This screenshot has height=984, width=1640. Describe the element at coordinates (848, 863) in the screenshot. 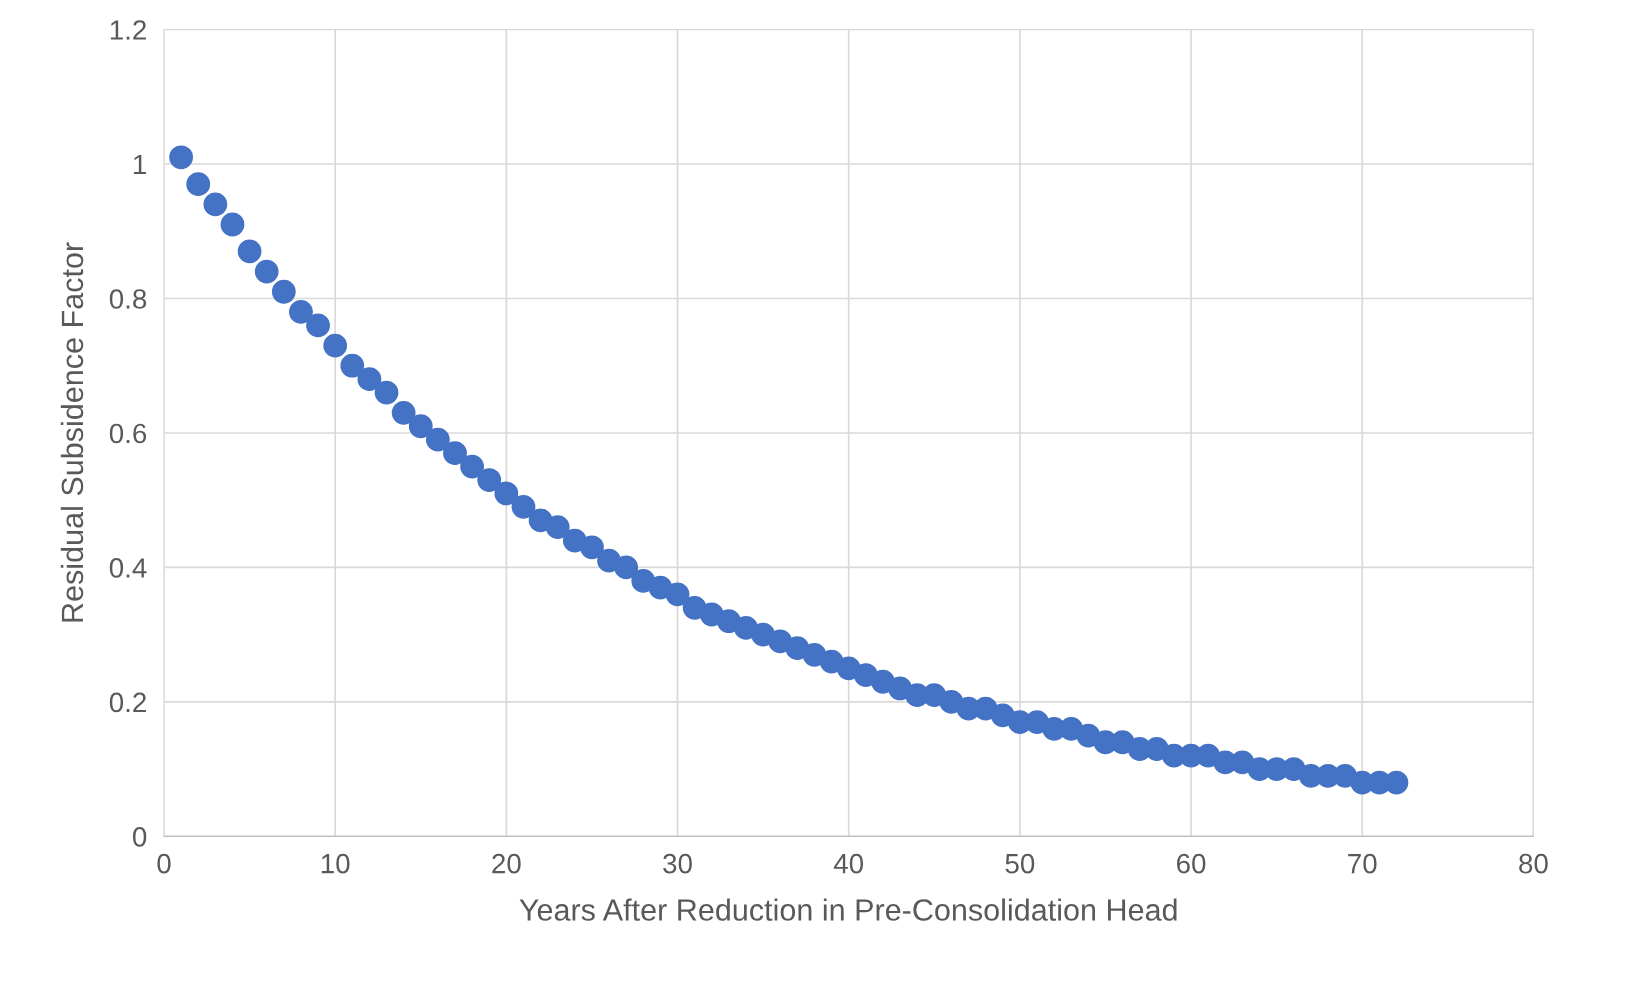

I see `x-tick-label: 40` at that location.